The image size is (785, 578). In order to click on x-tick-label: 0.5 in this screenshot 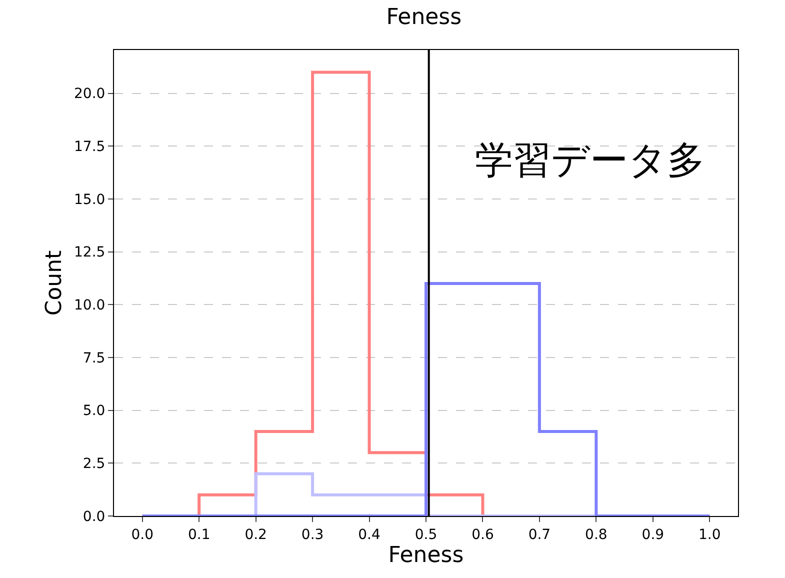, I will do `click(426, 534)`.